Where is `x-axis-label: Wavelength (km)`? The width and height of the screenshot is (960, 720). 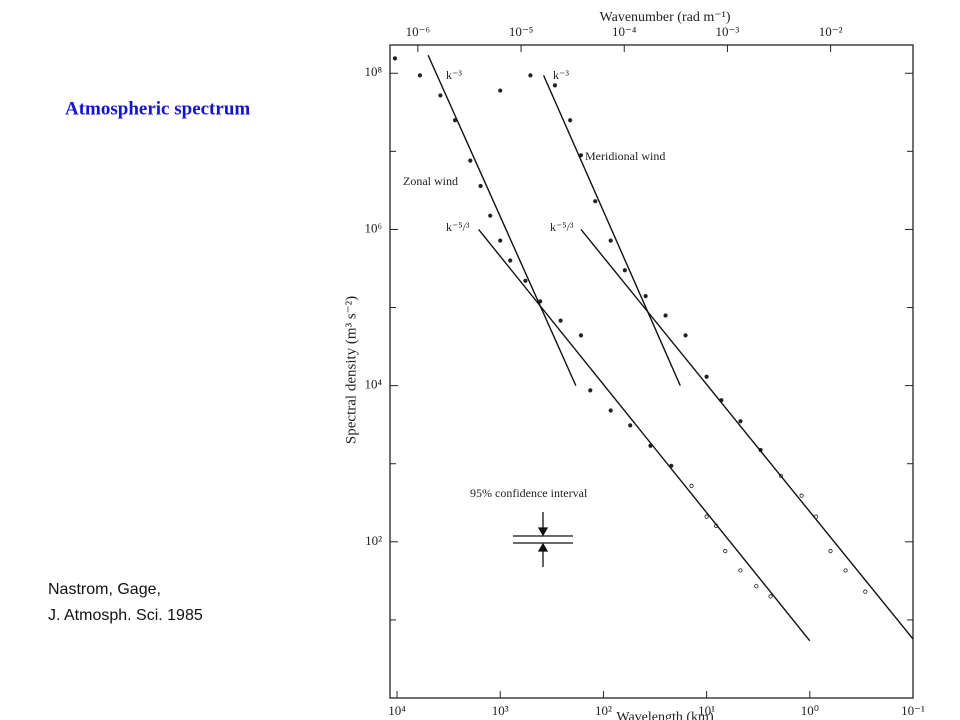 x-axis-label: Wavelength (km) is located at coordinates (665, 715).